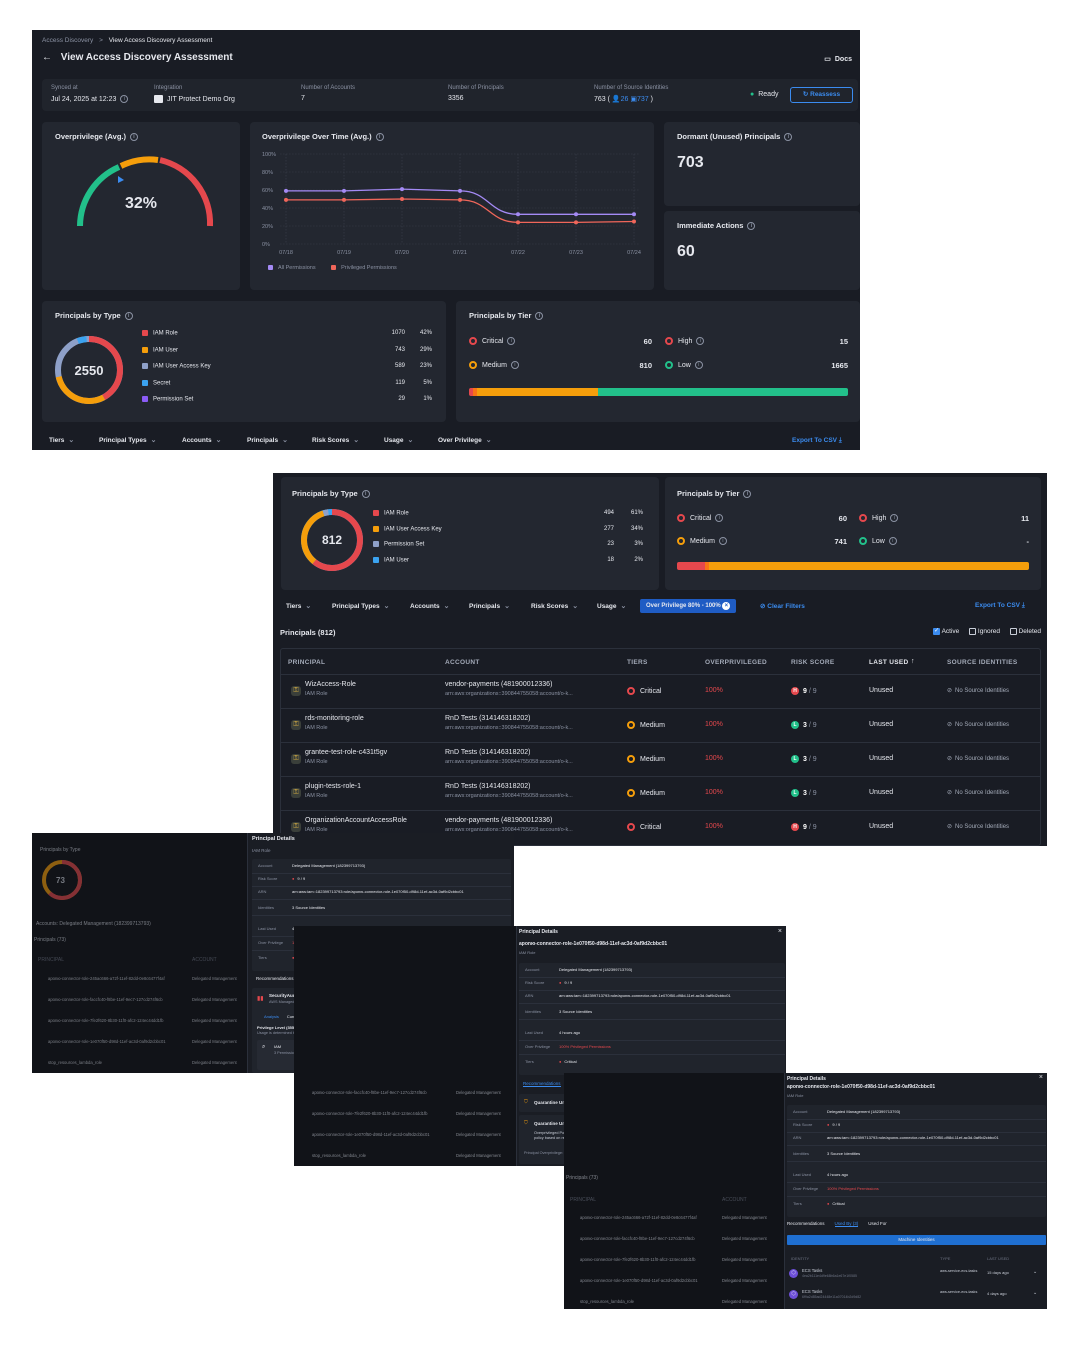 Image resolution: width=1080 pixels, height=1350 pixels. Describe the element at coordinates (346, 752) in the screenshot. I see `principal-name: grantee-test-role-c431t5gv` at that location.